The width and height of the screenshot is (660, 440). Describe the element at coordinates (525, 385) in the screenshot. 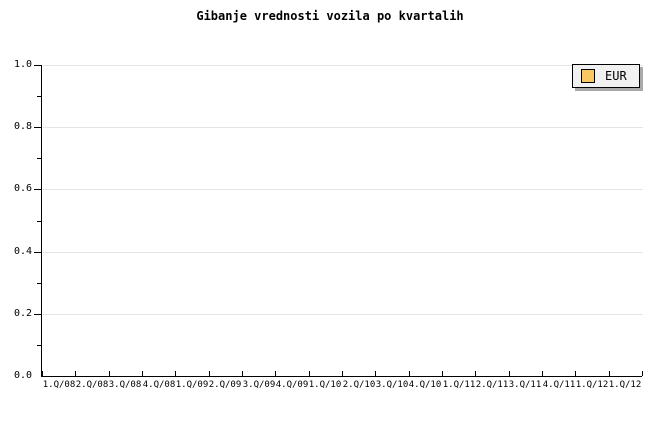

I see `x-tick-label: 3.Q/11` at that location.